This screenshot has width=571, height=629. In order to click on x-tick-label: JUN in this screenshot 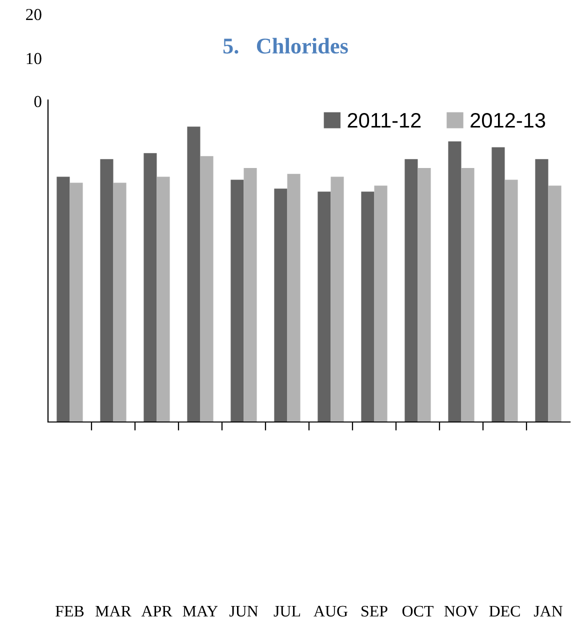, I will do `click(243, 611)`.